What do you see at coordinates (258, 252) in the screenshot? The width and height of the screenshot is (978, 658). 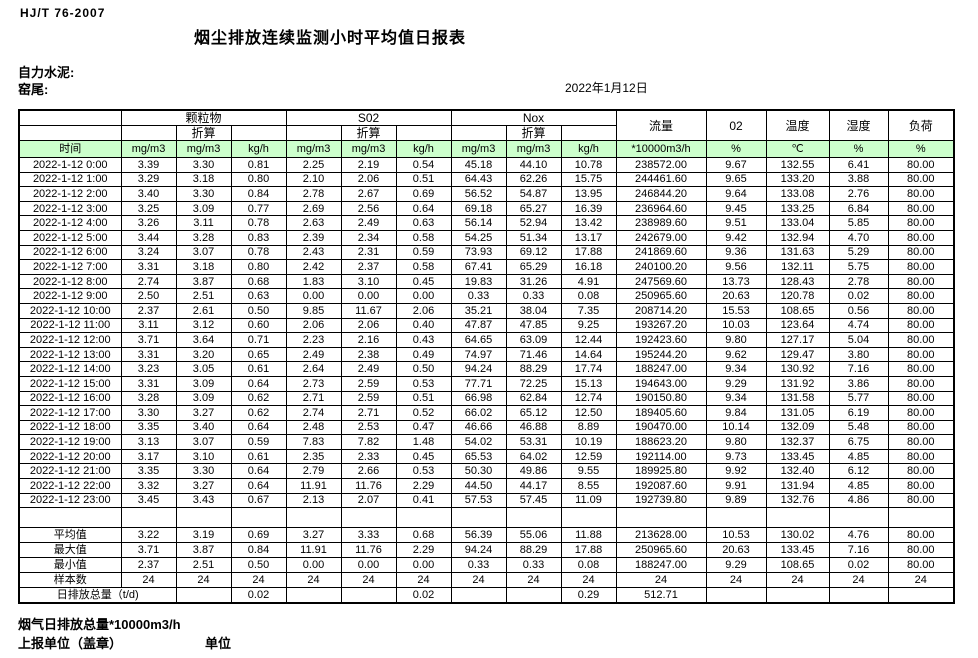 I see `cell: 0.78` at bounding box center [258, 252].